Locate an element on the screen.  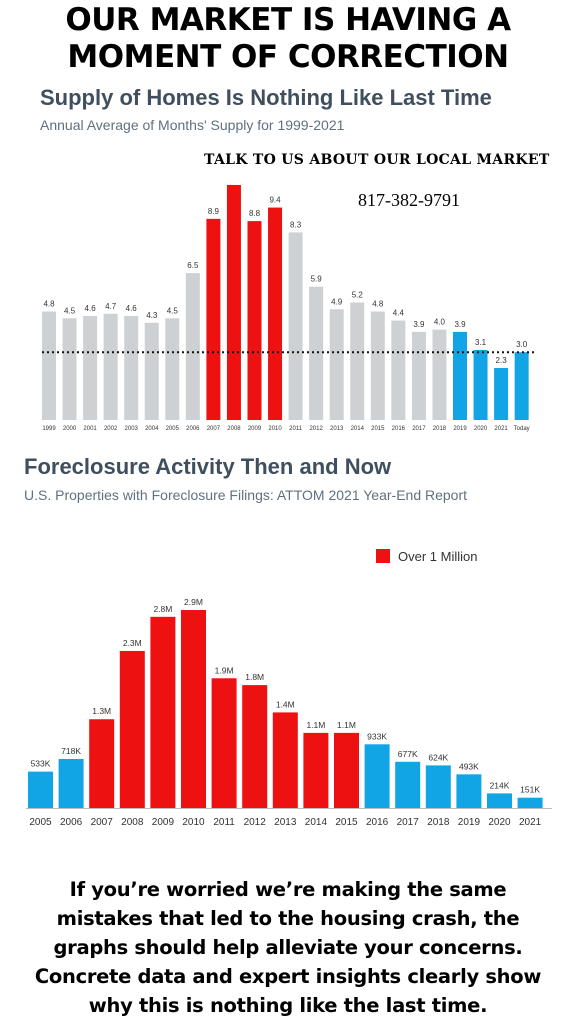
supply-x-tick-label: 2001 is located at coordinates (90, 429).